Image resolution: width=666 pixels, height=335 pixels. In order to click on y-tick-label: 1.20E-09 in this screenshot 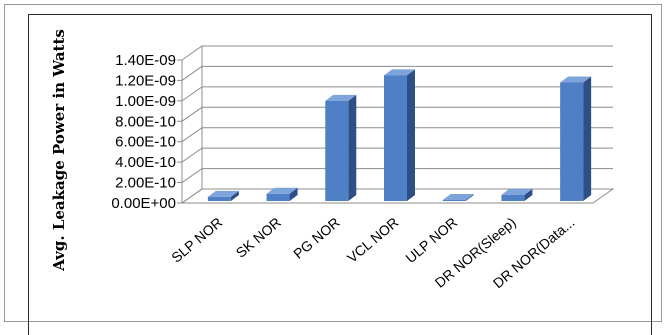, I will do `click(145, 80)`.